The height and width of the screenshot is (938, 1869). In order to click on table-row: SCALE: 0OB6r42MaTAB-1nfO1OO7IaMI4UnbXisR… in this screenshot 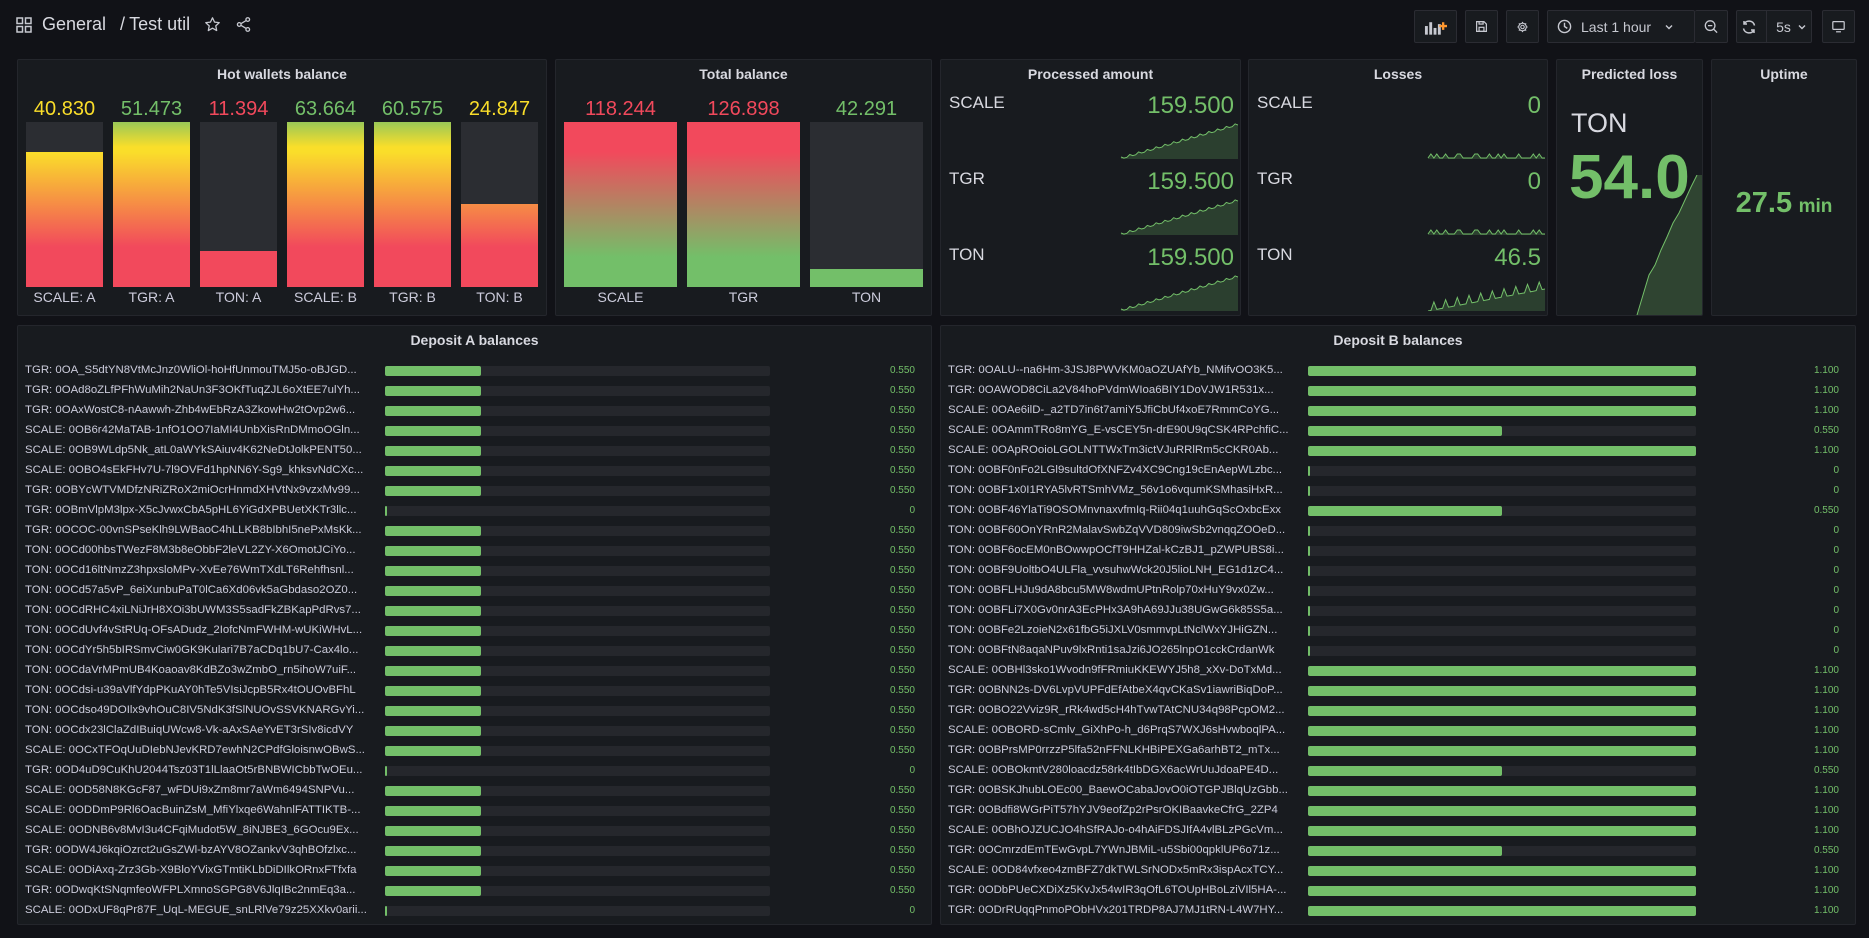, I will do `click(474, 431)`.